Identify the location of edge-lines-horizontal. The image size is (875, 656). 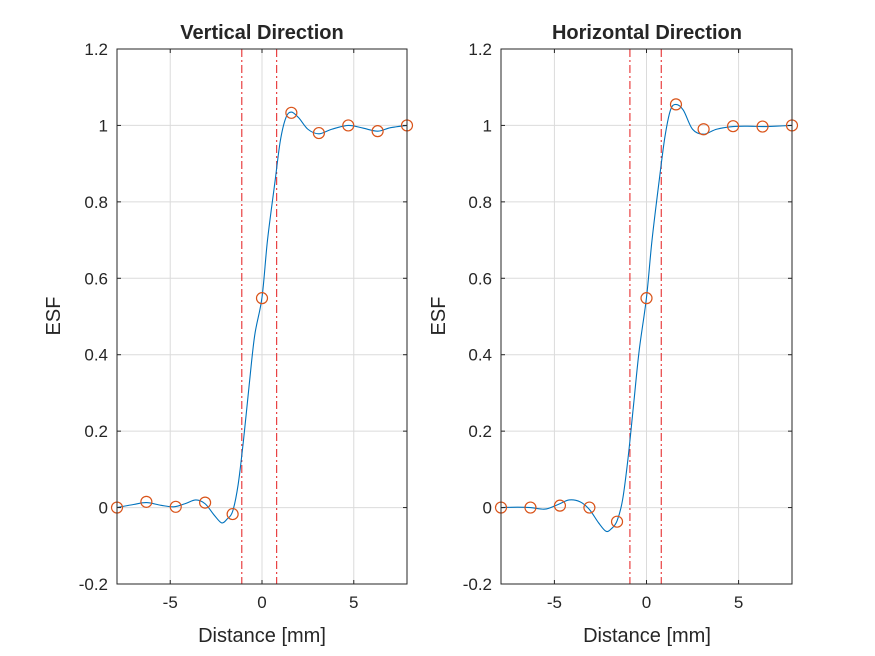
(645, 316).